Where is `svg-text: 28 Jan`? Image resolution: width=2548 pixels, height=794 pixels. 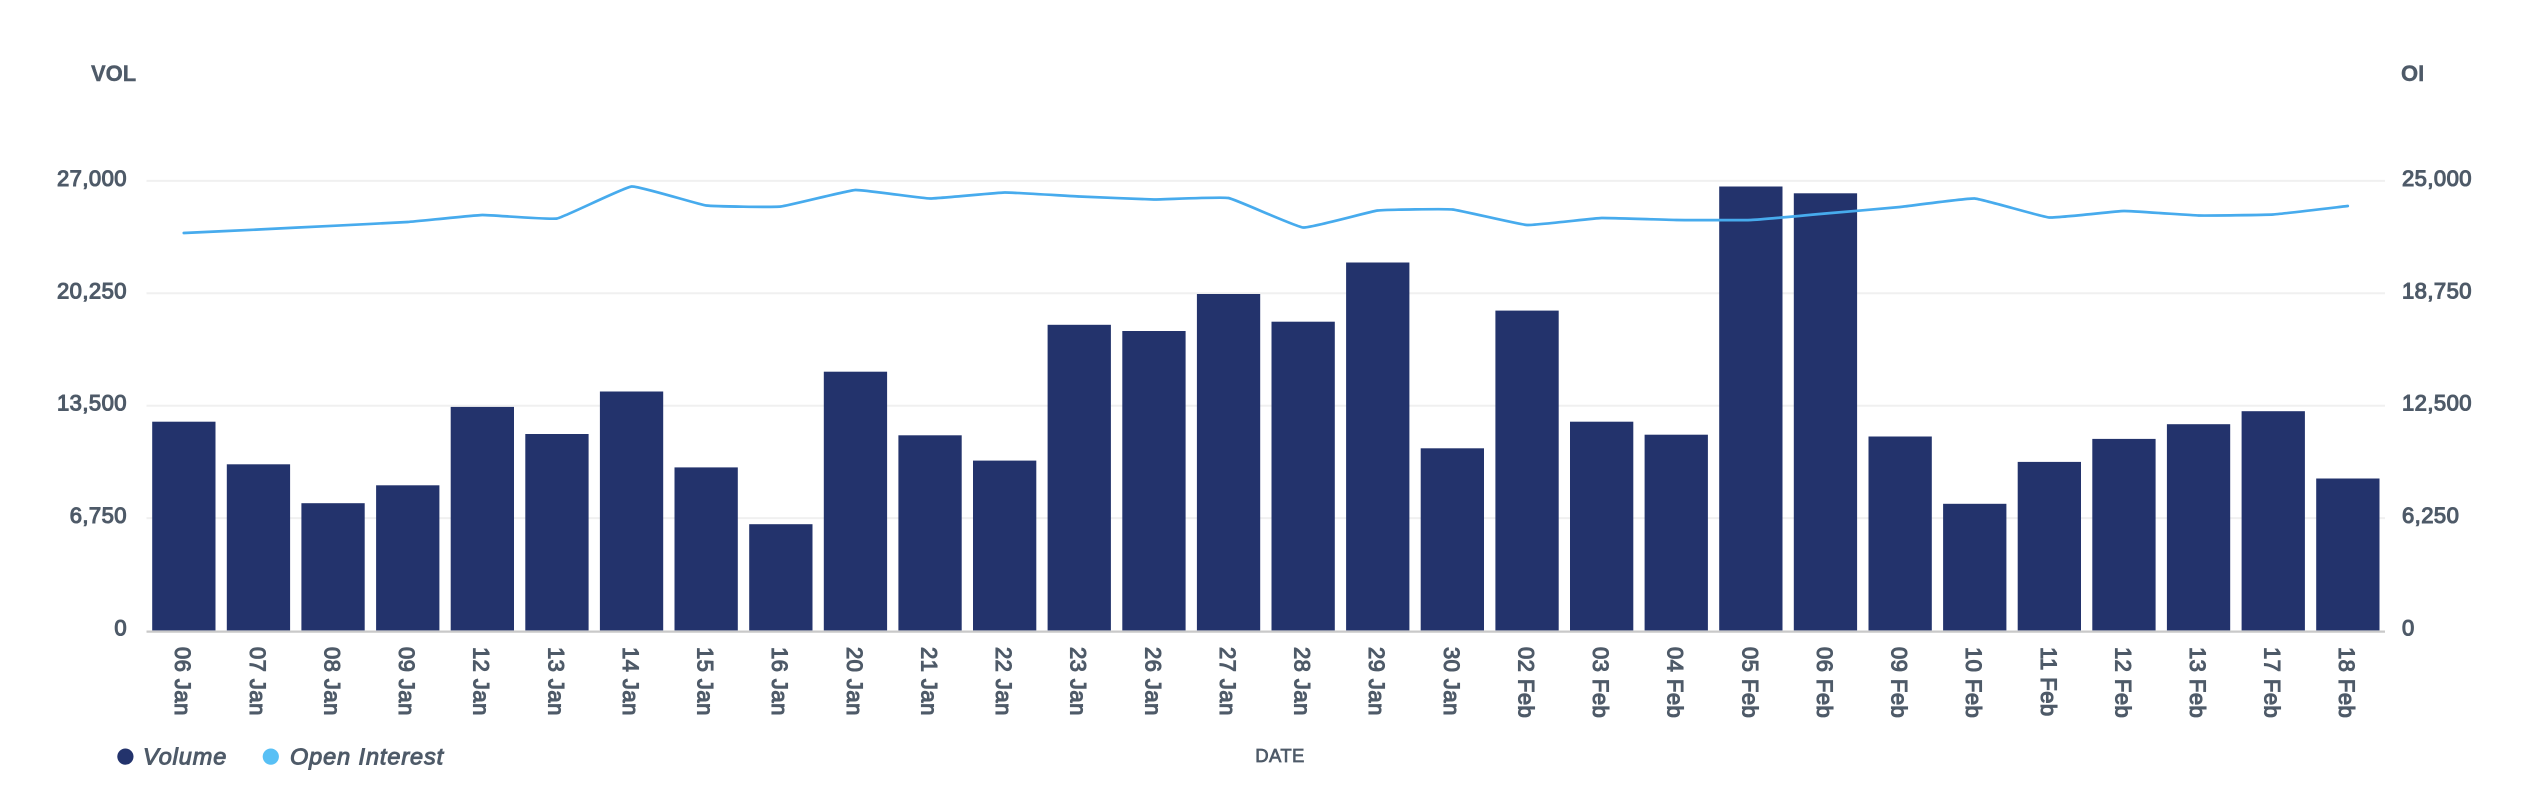 svg-text: 28 Jan is located at coordinates (1302, 681).